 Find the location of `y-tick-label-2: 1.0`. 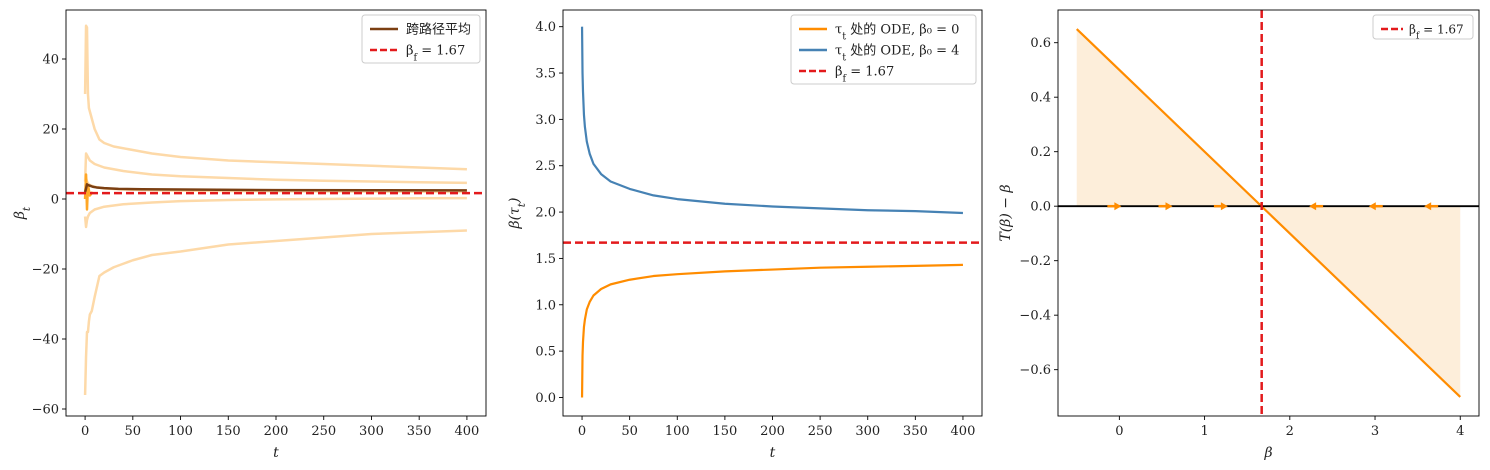

y-tick-label-2: 1.0 is located at coordinates (545, 305).